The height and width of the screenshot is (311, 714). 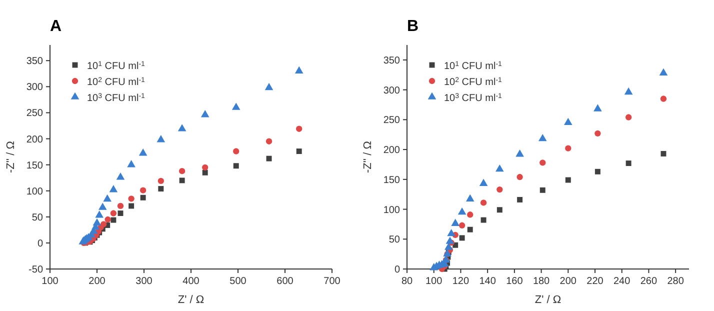 I want to click on chart-title: A, so click(x=56, y=26).